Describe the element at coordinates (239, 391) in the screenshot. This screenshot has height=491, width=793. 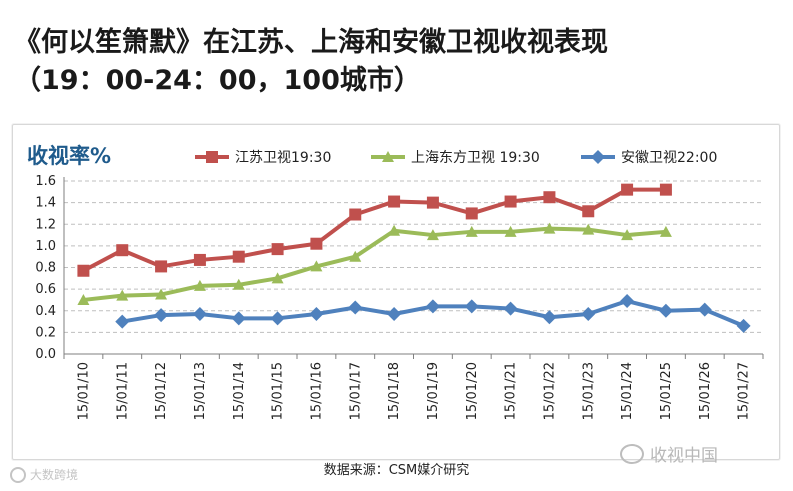
I see `x-tick-label: 15/01/14` at that location.